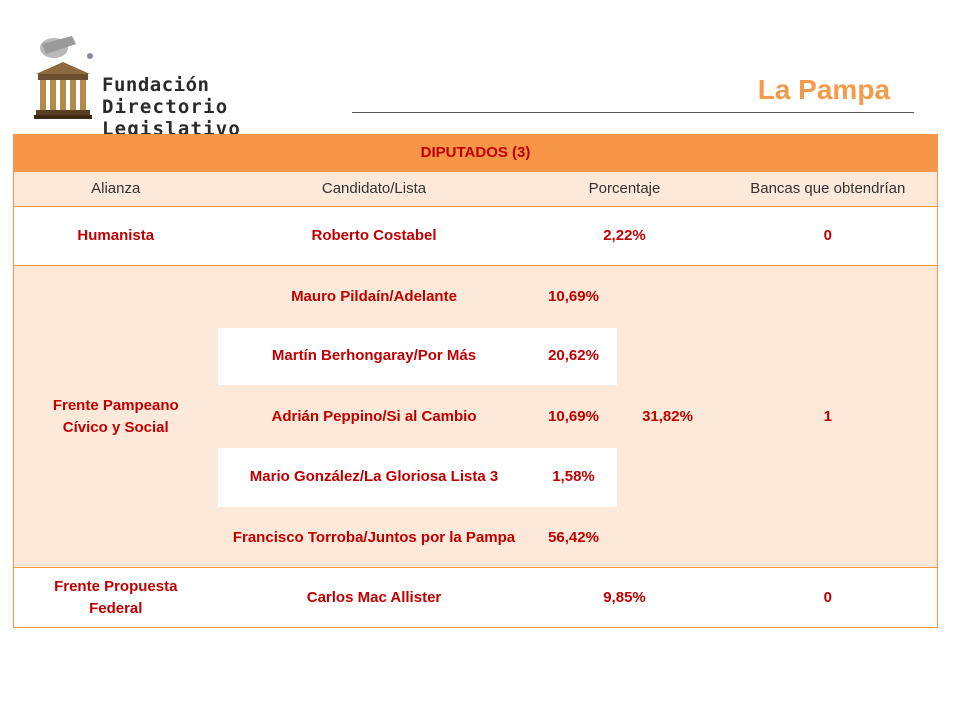 The image size is (960, 720). I want to click on table-row: Martín Berhongaray/Por Más 20,62%, so click(476, 356).